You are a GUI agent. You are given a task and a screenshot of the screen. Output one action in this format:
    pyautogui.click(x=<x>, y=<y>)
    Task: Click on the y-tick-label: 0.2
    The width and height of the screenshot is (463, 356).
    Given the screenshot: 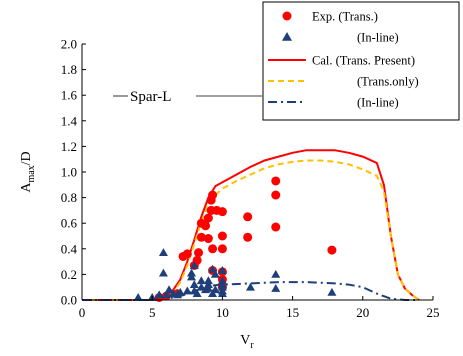 What is the action you would take?
    pyautogui.click(x=69, y=274)
    